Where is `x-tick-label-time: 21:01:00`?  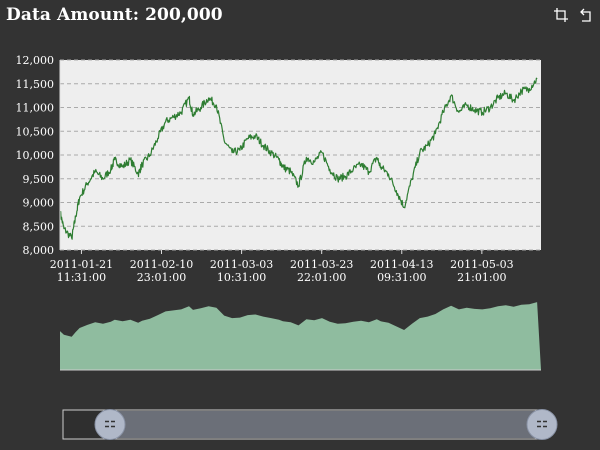 x-tick-label-time: 21:01:00 is located at coordinates (481, 277).